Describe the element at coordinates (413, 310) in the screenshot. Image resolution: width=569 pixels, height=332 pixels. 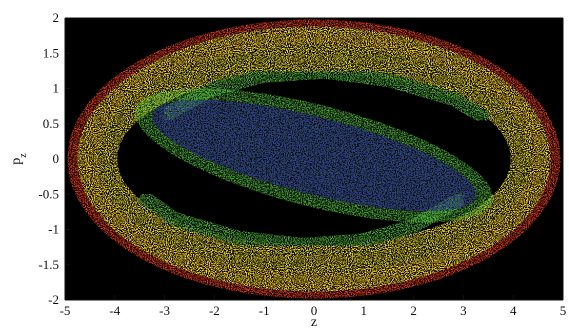
I see `x-tick-label: 2` at that location.